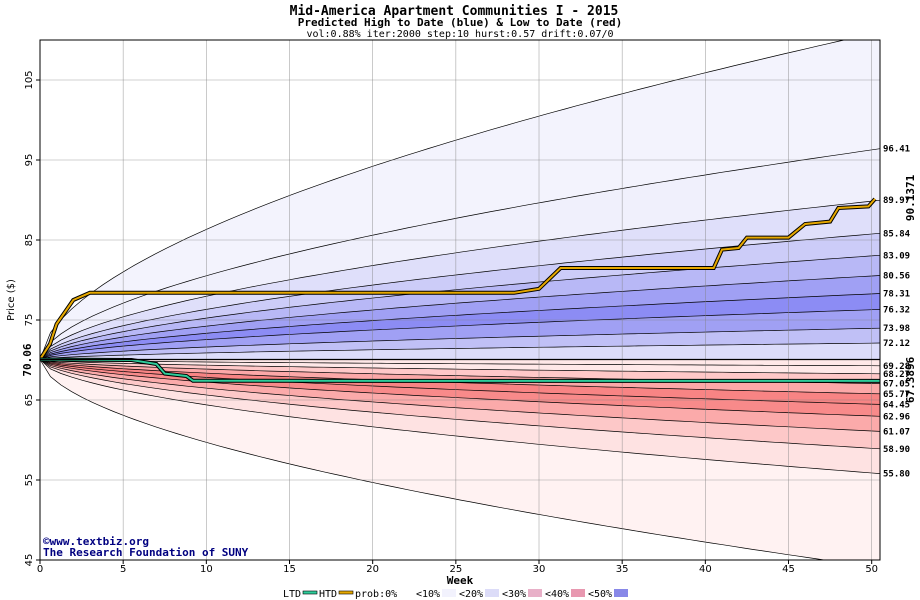  Describe the element at coordinates (896, 150) in the screenshot. I see `right-band-label: 96.41` at that location.